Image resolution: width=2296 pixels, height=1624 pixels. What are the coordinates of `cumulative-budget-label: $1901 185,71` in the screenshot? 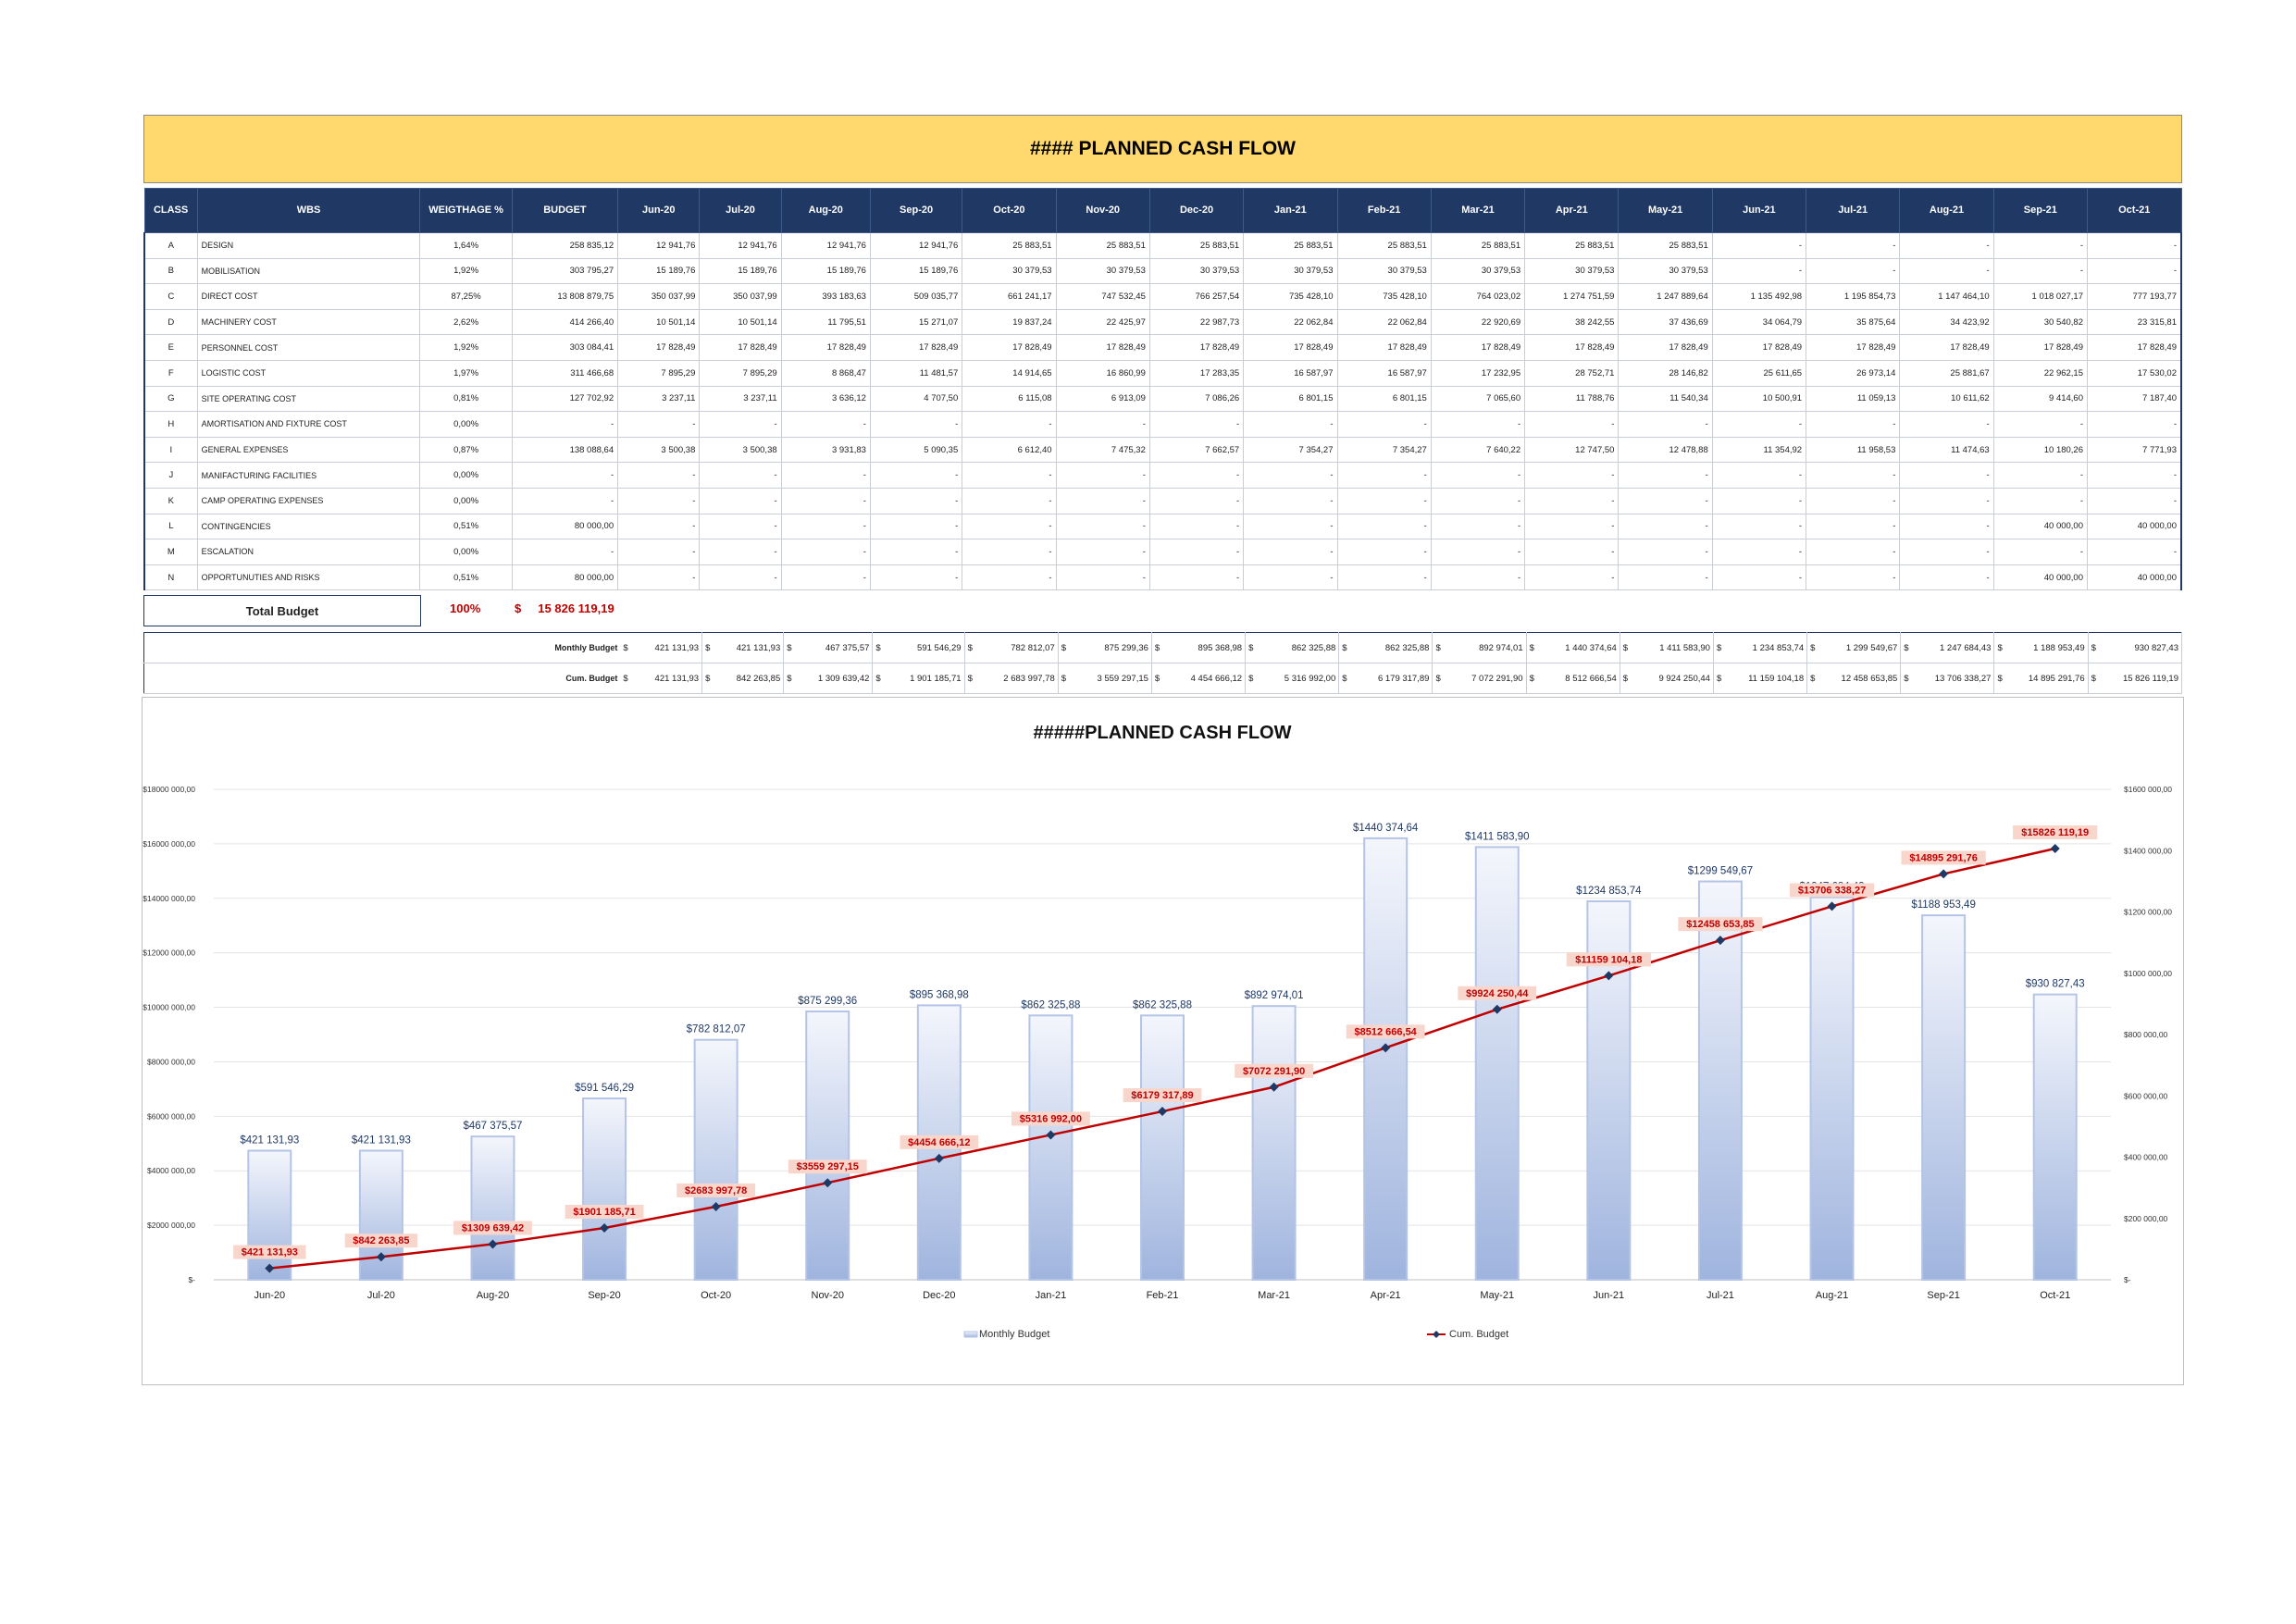 It's located at (604, 1212).